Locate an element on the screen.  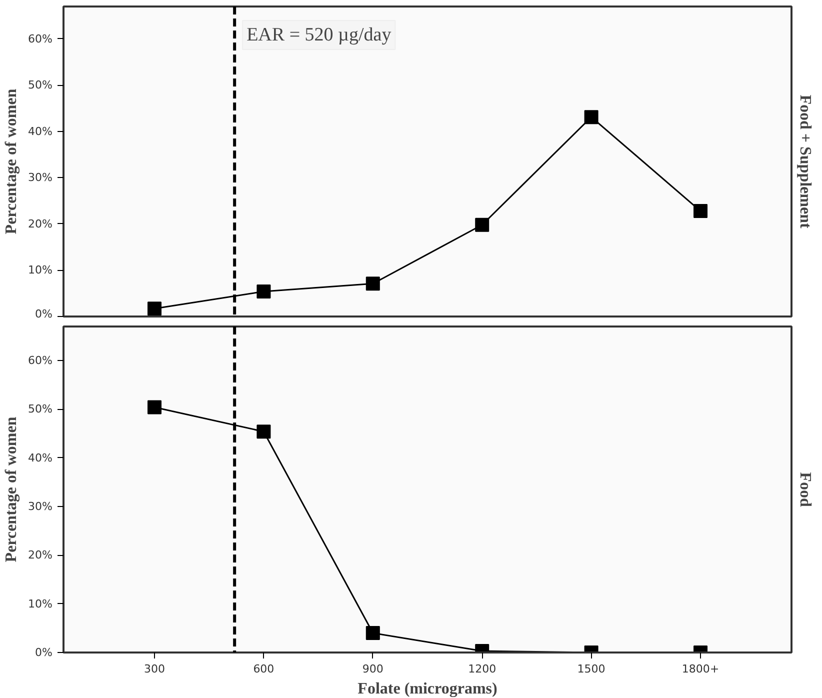
x-tick-label: 300 is located at coordinates (154, 669).